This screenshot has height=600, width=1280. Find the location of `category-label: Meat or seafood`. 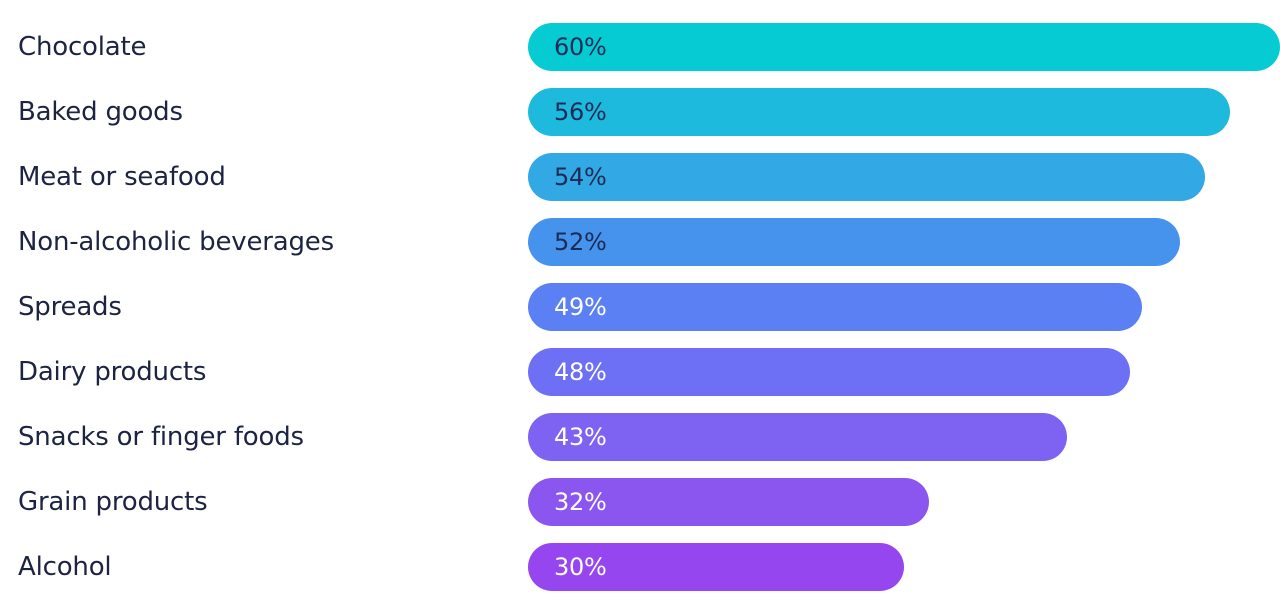

category-label: Meat or seafood is located at coordinates (122, 177).